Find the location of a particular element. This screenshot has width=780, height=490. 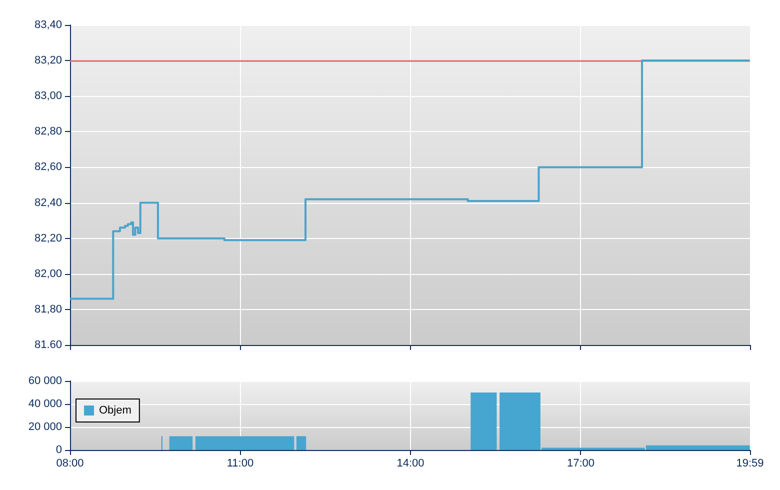

y-tick-label: 20 000 is located at coordinates (45, 427).